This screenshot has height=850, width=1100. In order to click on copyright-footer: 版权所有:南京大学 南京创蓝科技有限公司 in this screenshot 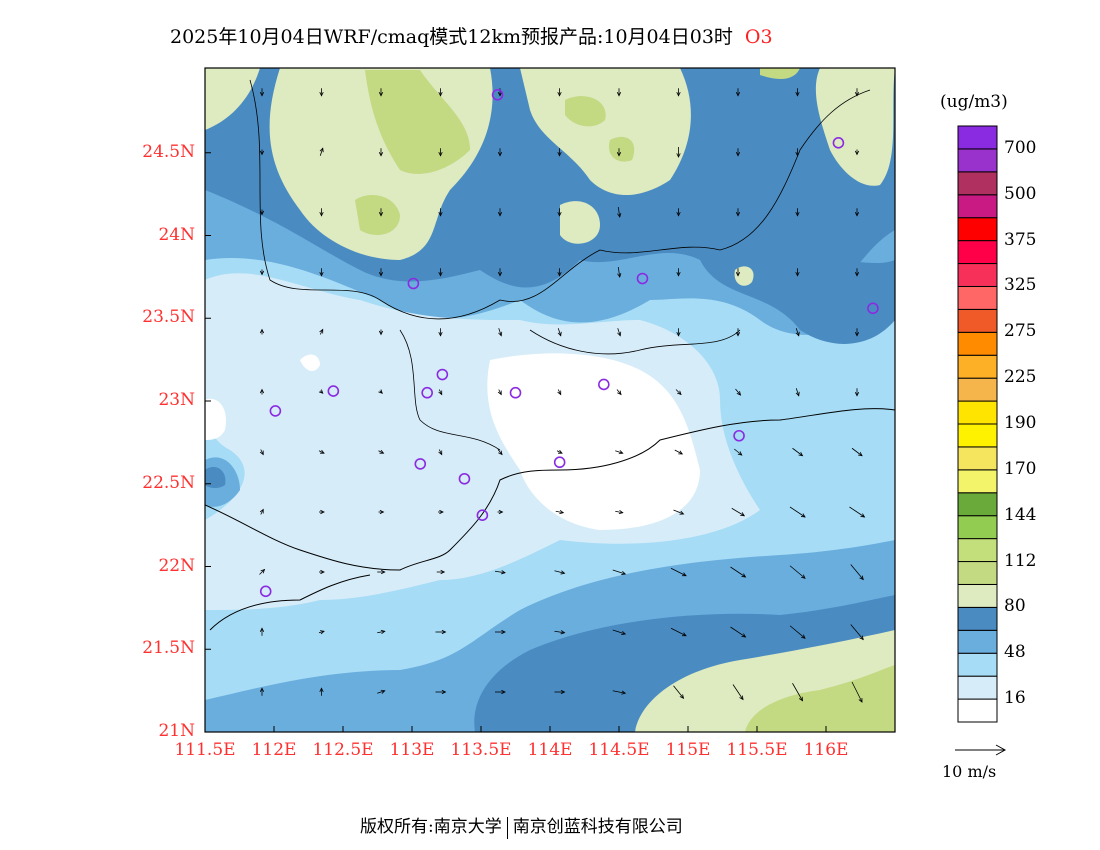, I will do `click(521, 825)`.